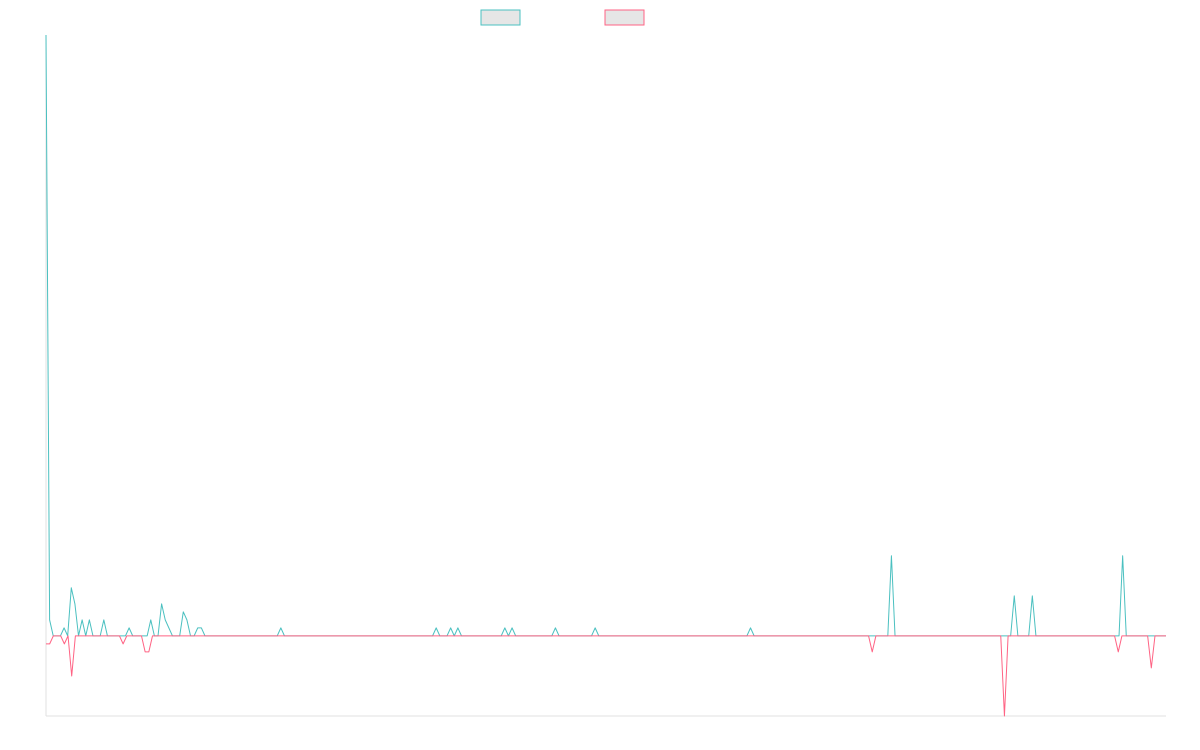 The image size is (1200, 750). I want to click on legend, so click(562, 17).